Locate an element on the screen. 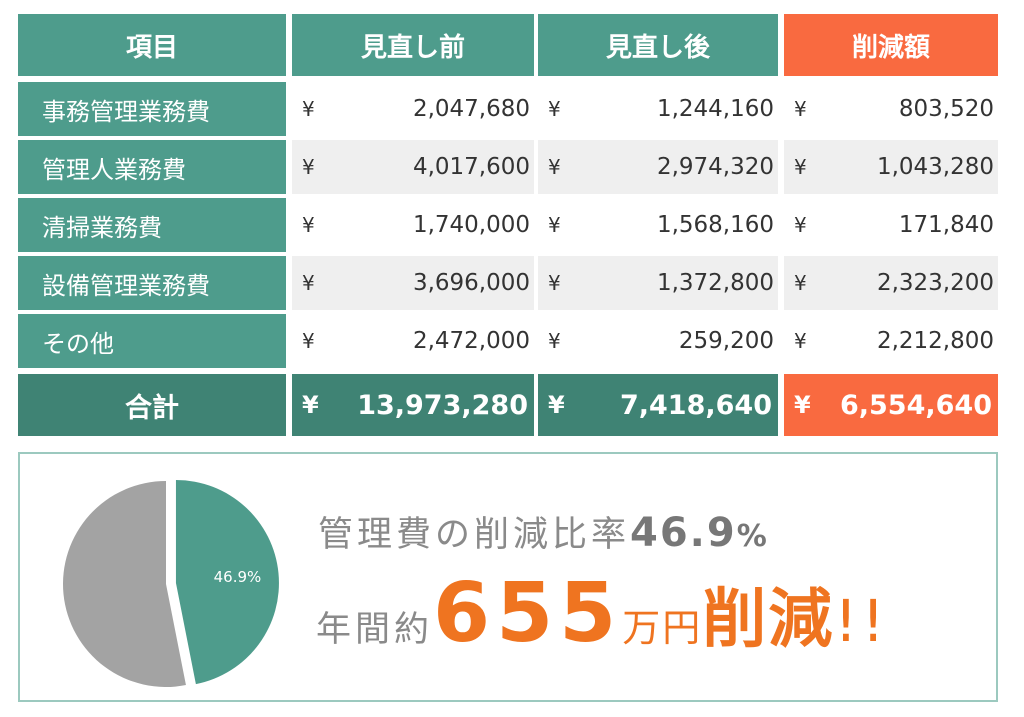  annual-amount: 655 is located at coordinates (528, 613).